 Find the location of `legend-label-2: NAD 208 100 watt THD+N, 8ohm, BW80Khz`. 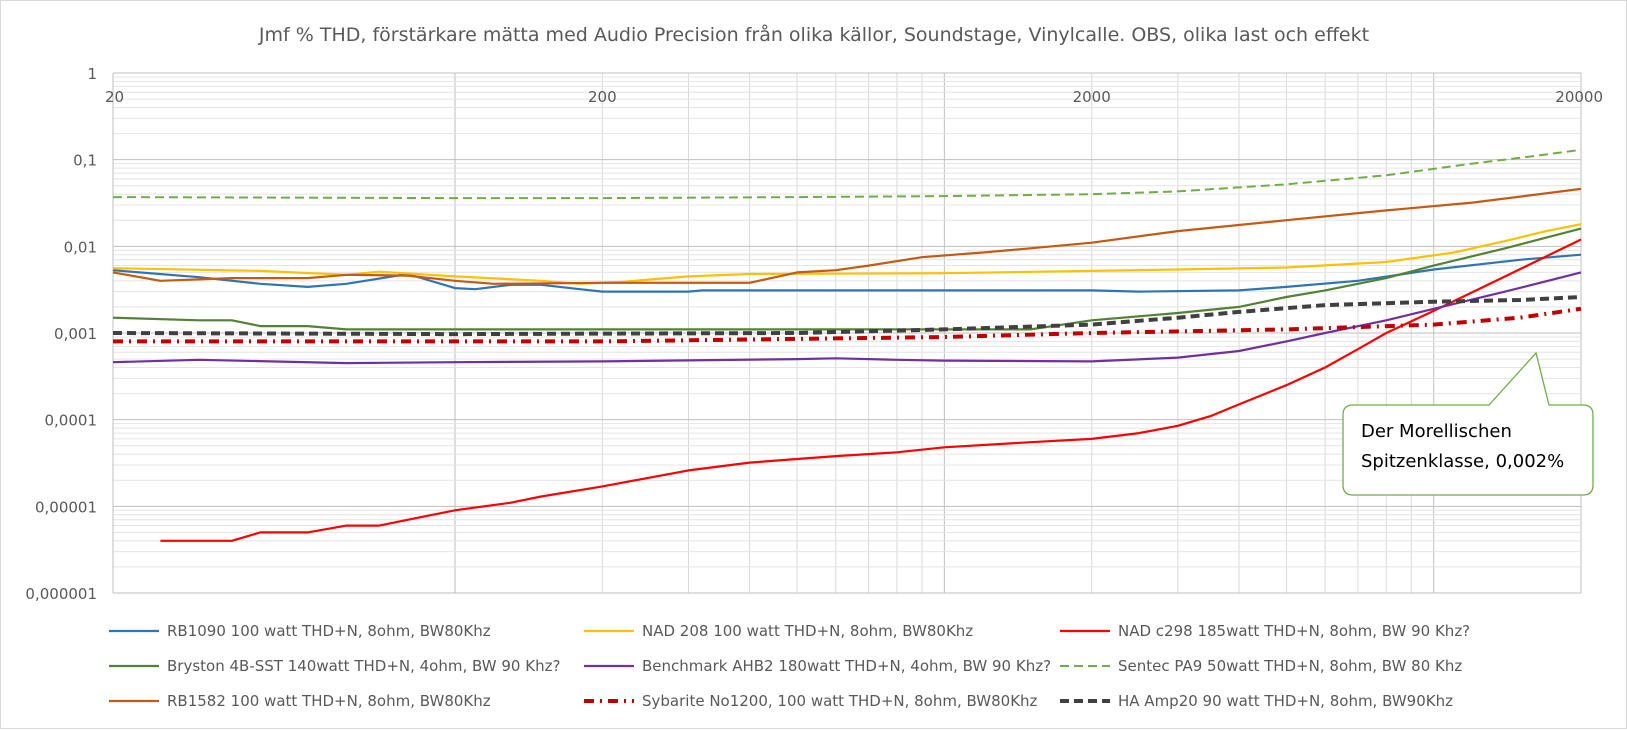

legend-label-2: NAD 208 100 watt THD+N, 8ohm, BW80Khz is located at coordinates (807, 631).